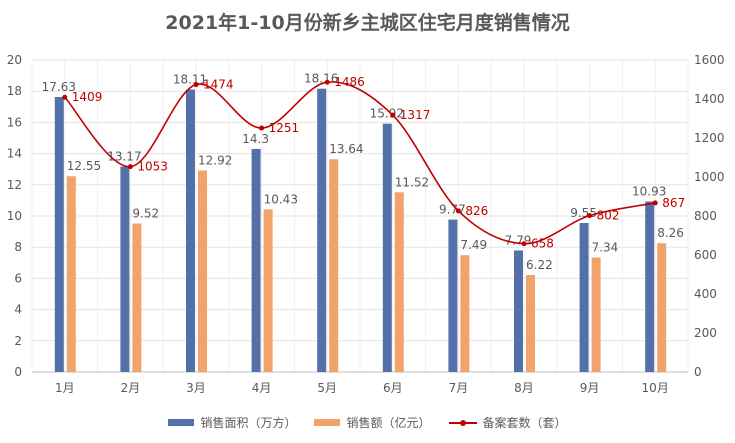 Image resolution: width=735 pixels, height=443 pixels. What do you see at coordinates (84, 166) in the screenshot?
I see `data-label-amount: 12.55` at bounding box center [84, 166].